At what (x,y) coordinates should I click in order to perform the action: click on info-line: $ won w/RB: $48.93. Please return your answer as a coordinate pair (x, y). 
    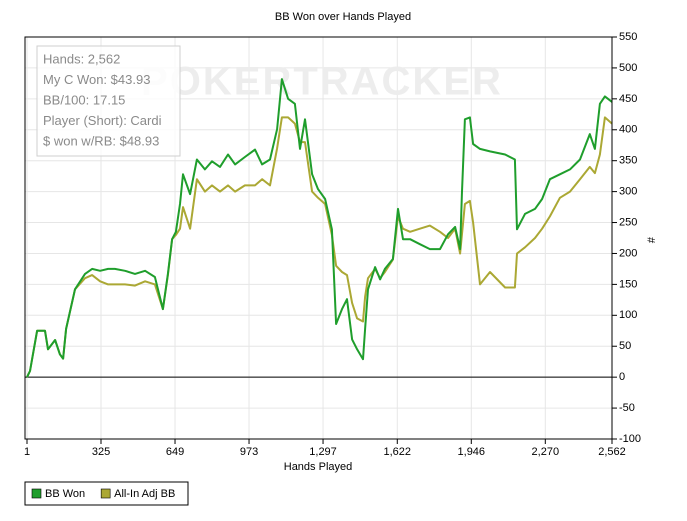
    Looking at the image, I should click on (101, 140).